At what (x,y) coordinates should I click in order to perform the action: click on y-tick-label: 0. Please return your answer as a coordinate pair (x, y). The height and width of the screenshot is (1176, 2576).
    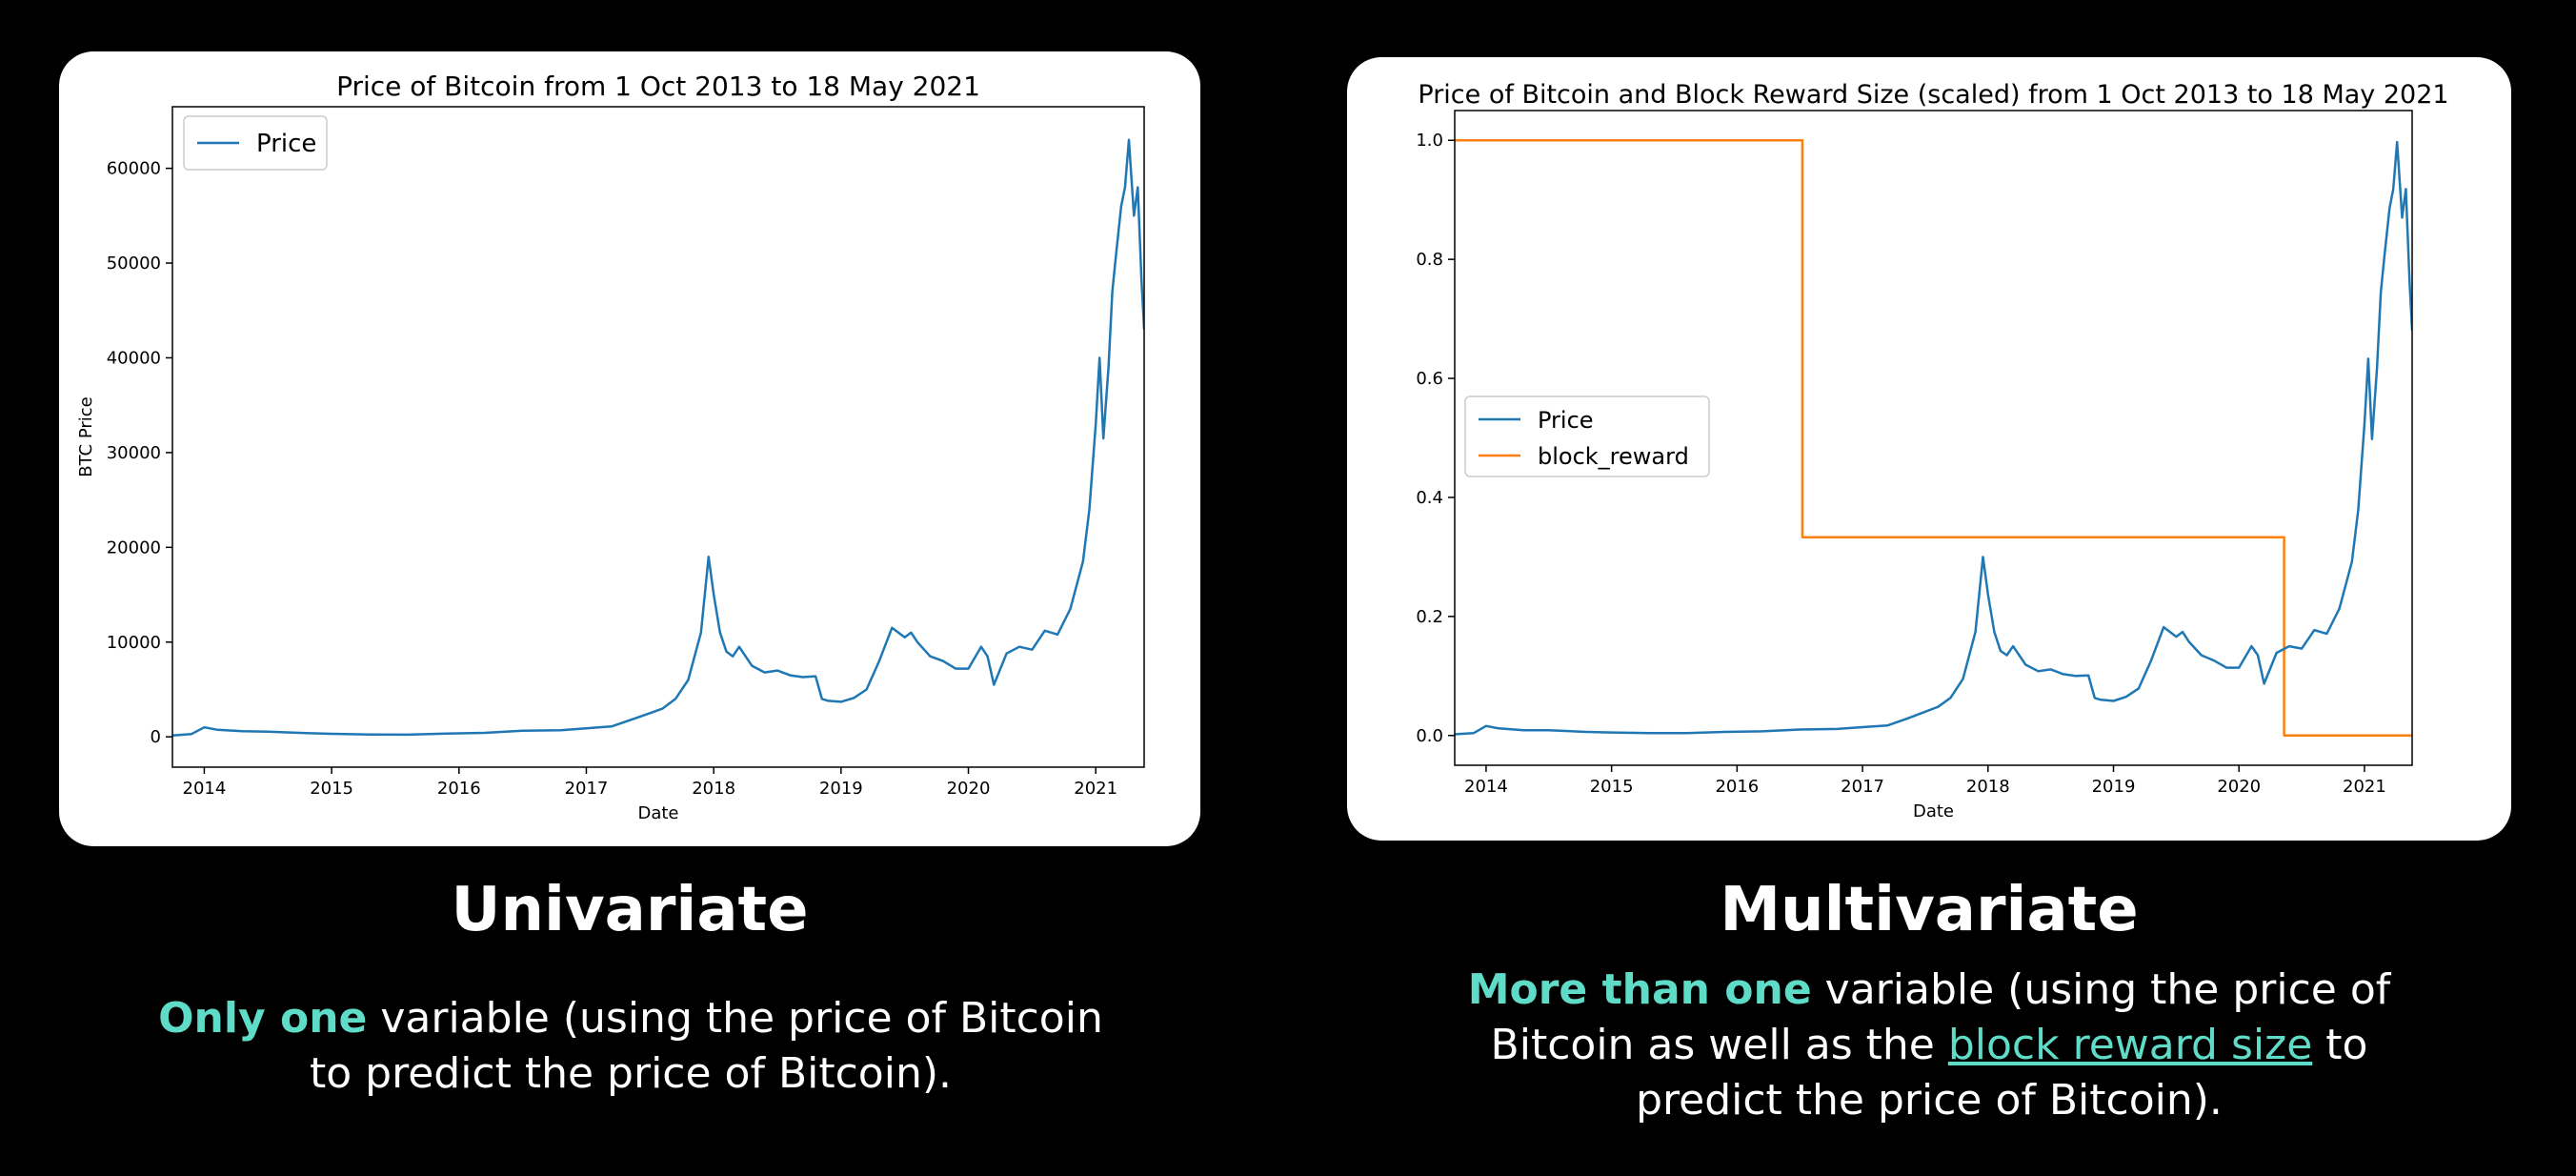
    Looking at the image, I should click on (156, 737).